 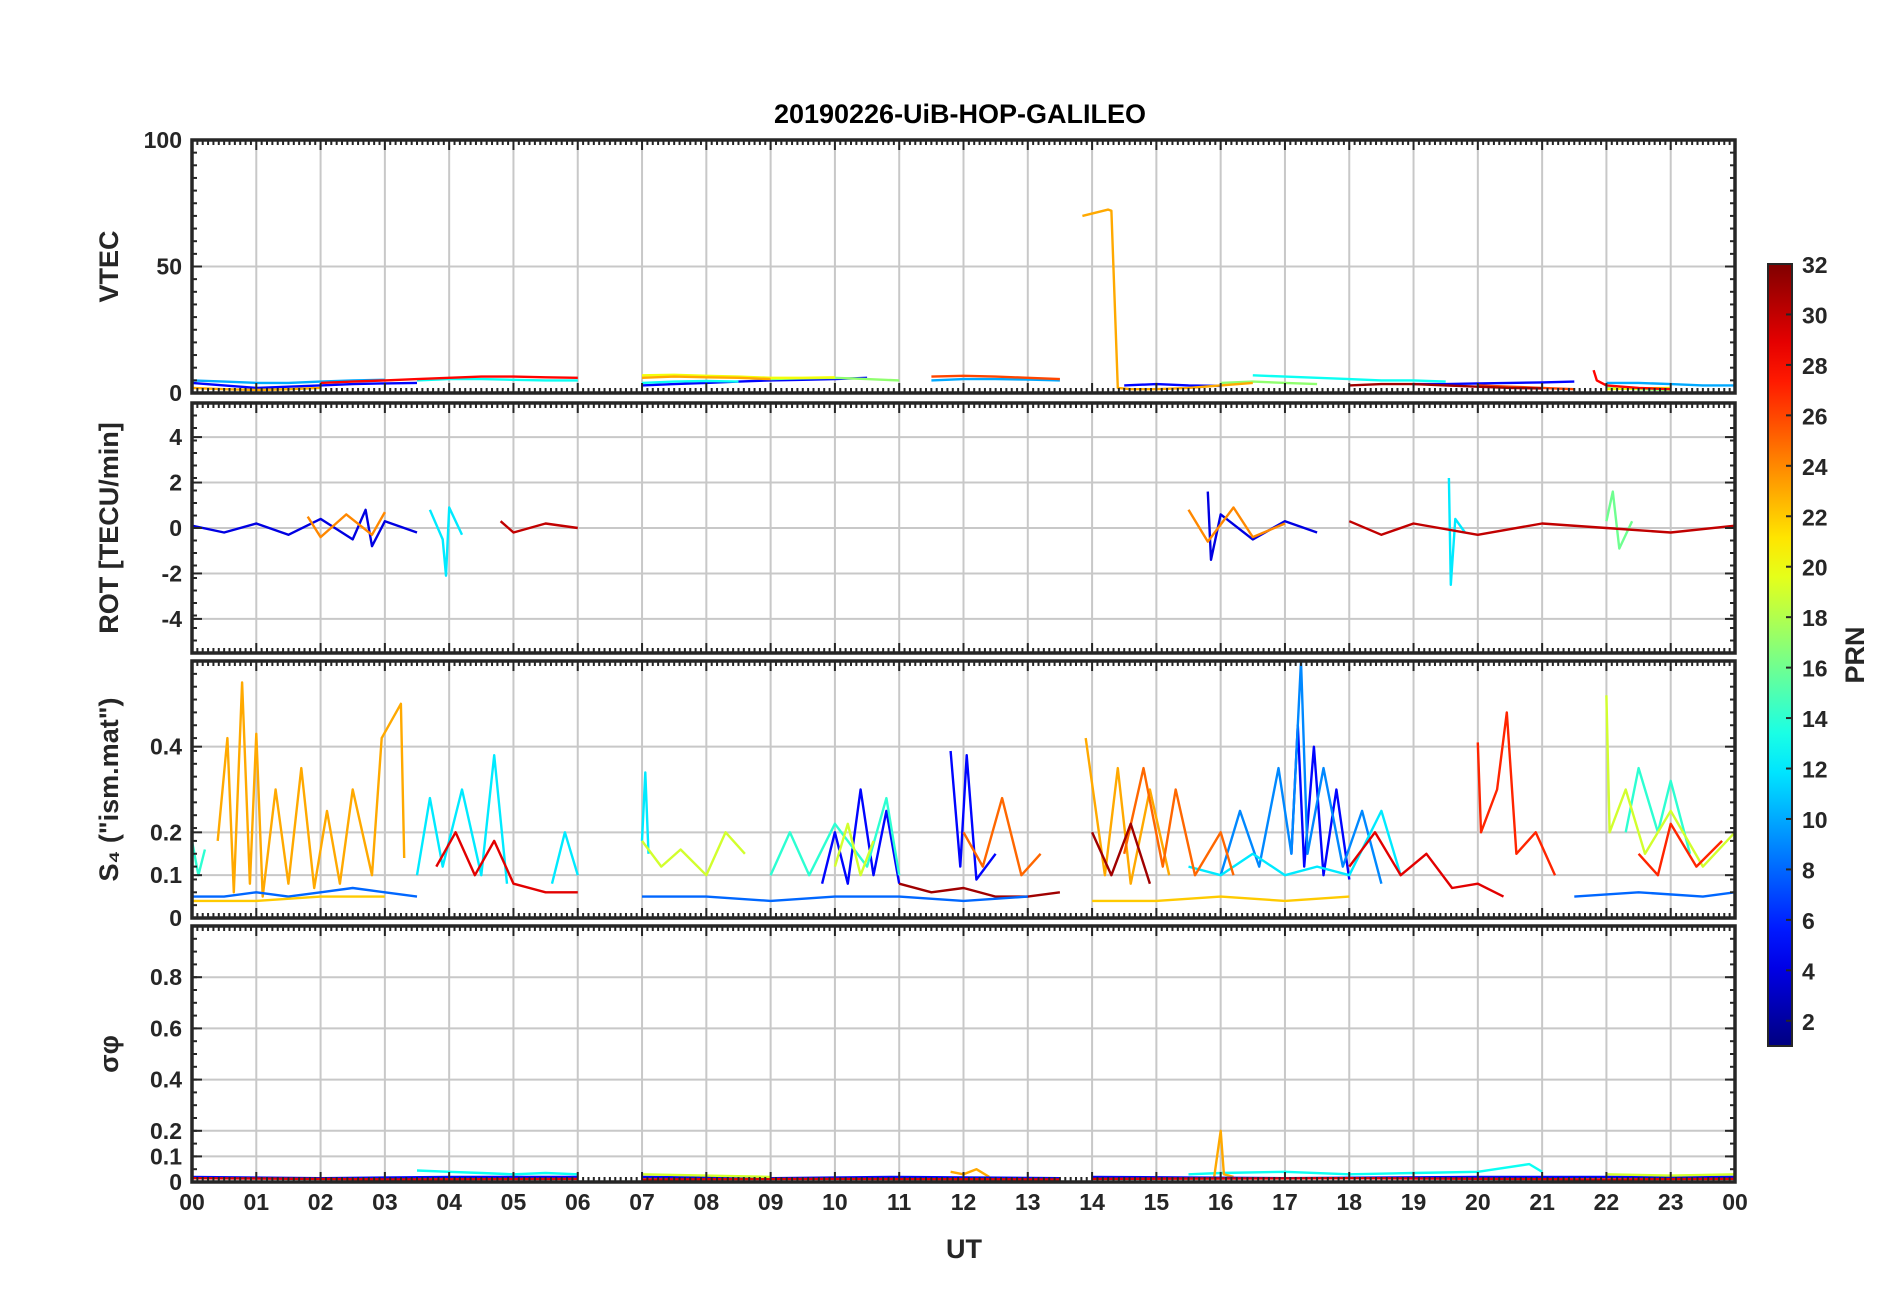 What do you see at coordinates (1855, 654) in the screenshot?
I see `colorbar-label: PRN` at bounding box center [1855, 654].